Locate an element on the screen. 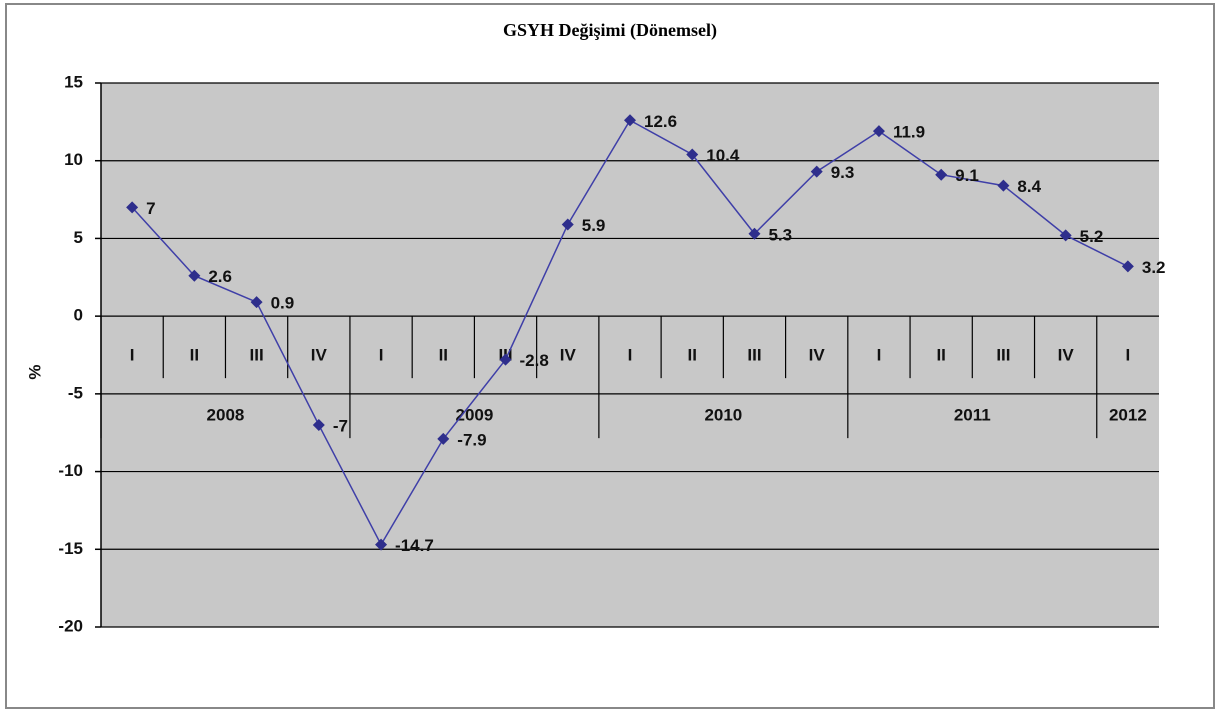 The width and height of the screenshot is (1220, 714). data-label: 11.9 is located at coordinates (909, 132).